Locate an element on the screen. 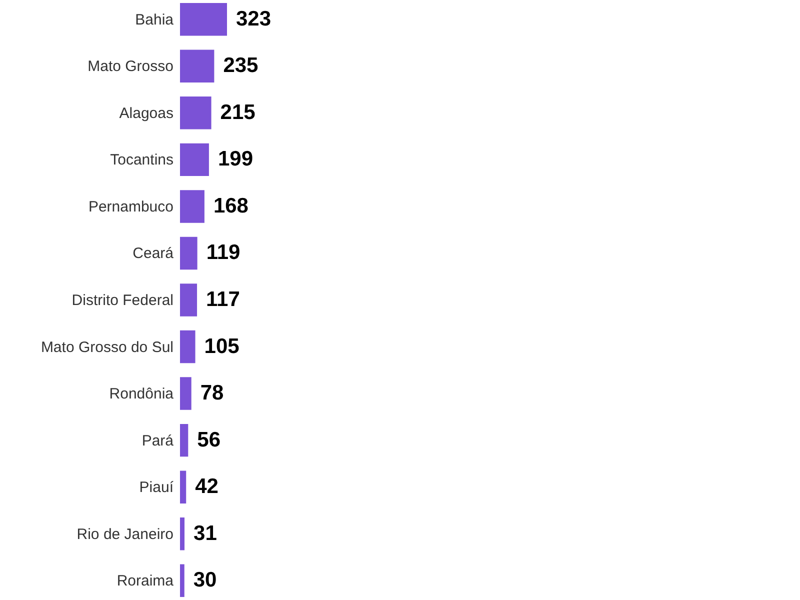 The height and width of the screenshot is (600, 800). data-label: 42 is located at coordinates (206, 486).